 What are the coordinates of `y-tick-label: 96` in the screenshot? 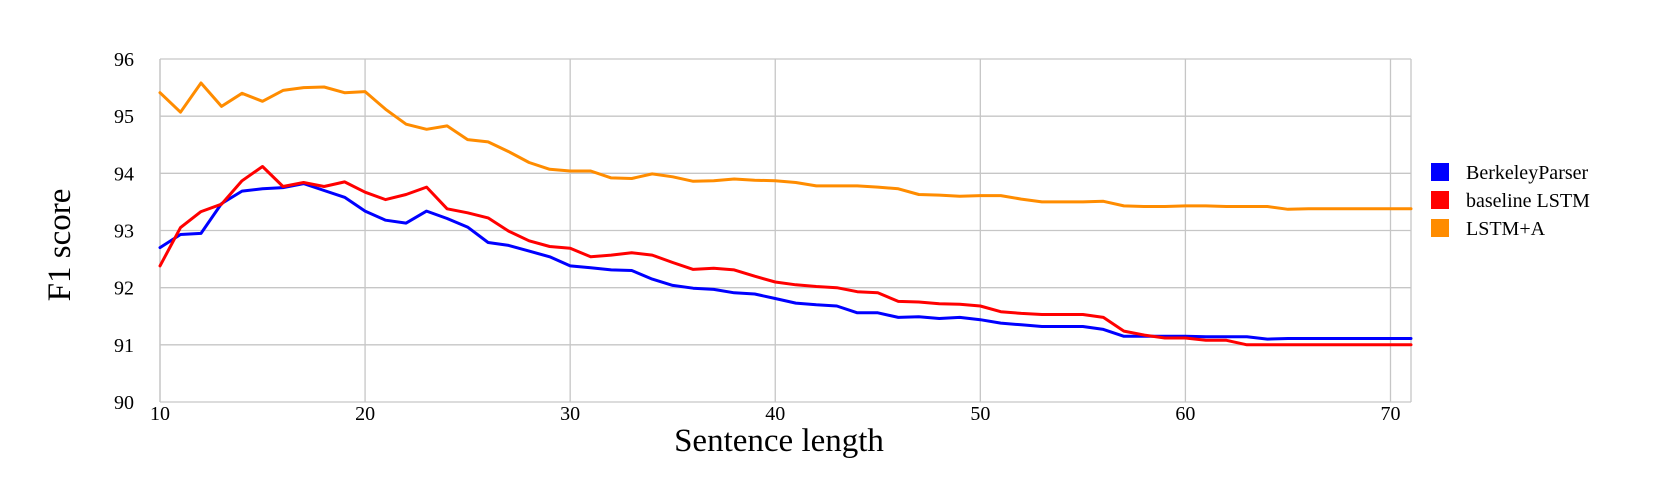 It's located at (124, 60).